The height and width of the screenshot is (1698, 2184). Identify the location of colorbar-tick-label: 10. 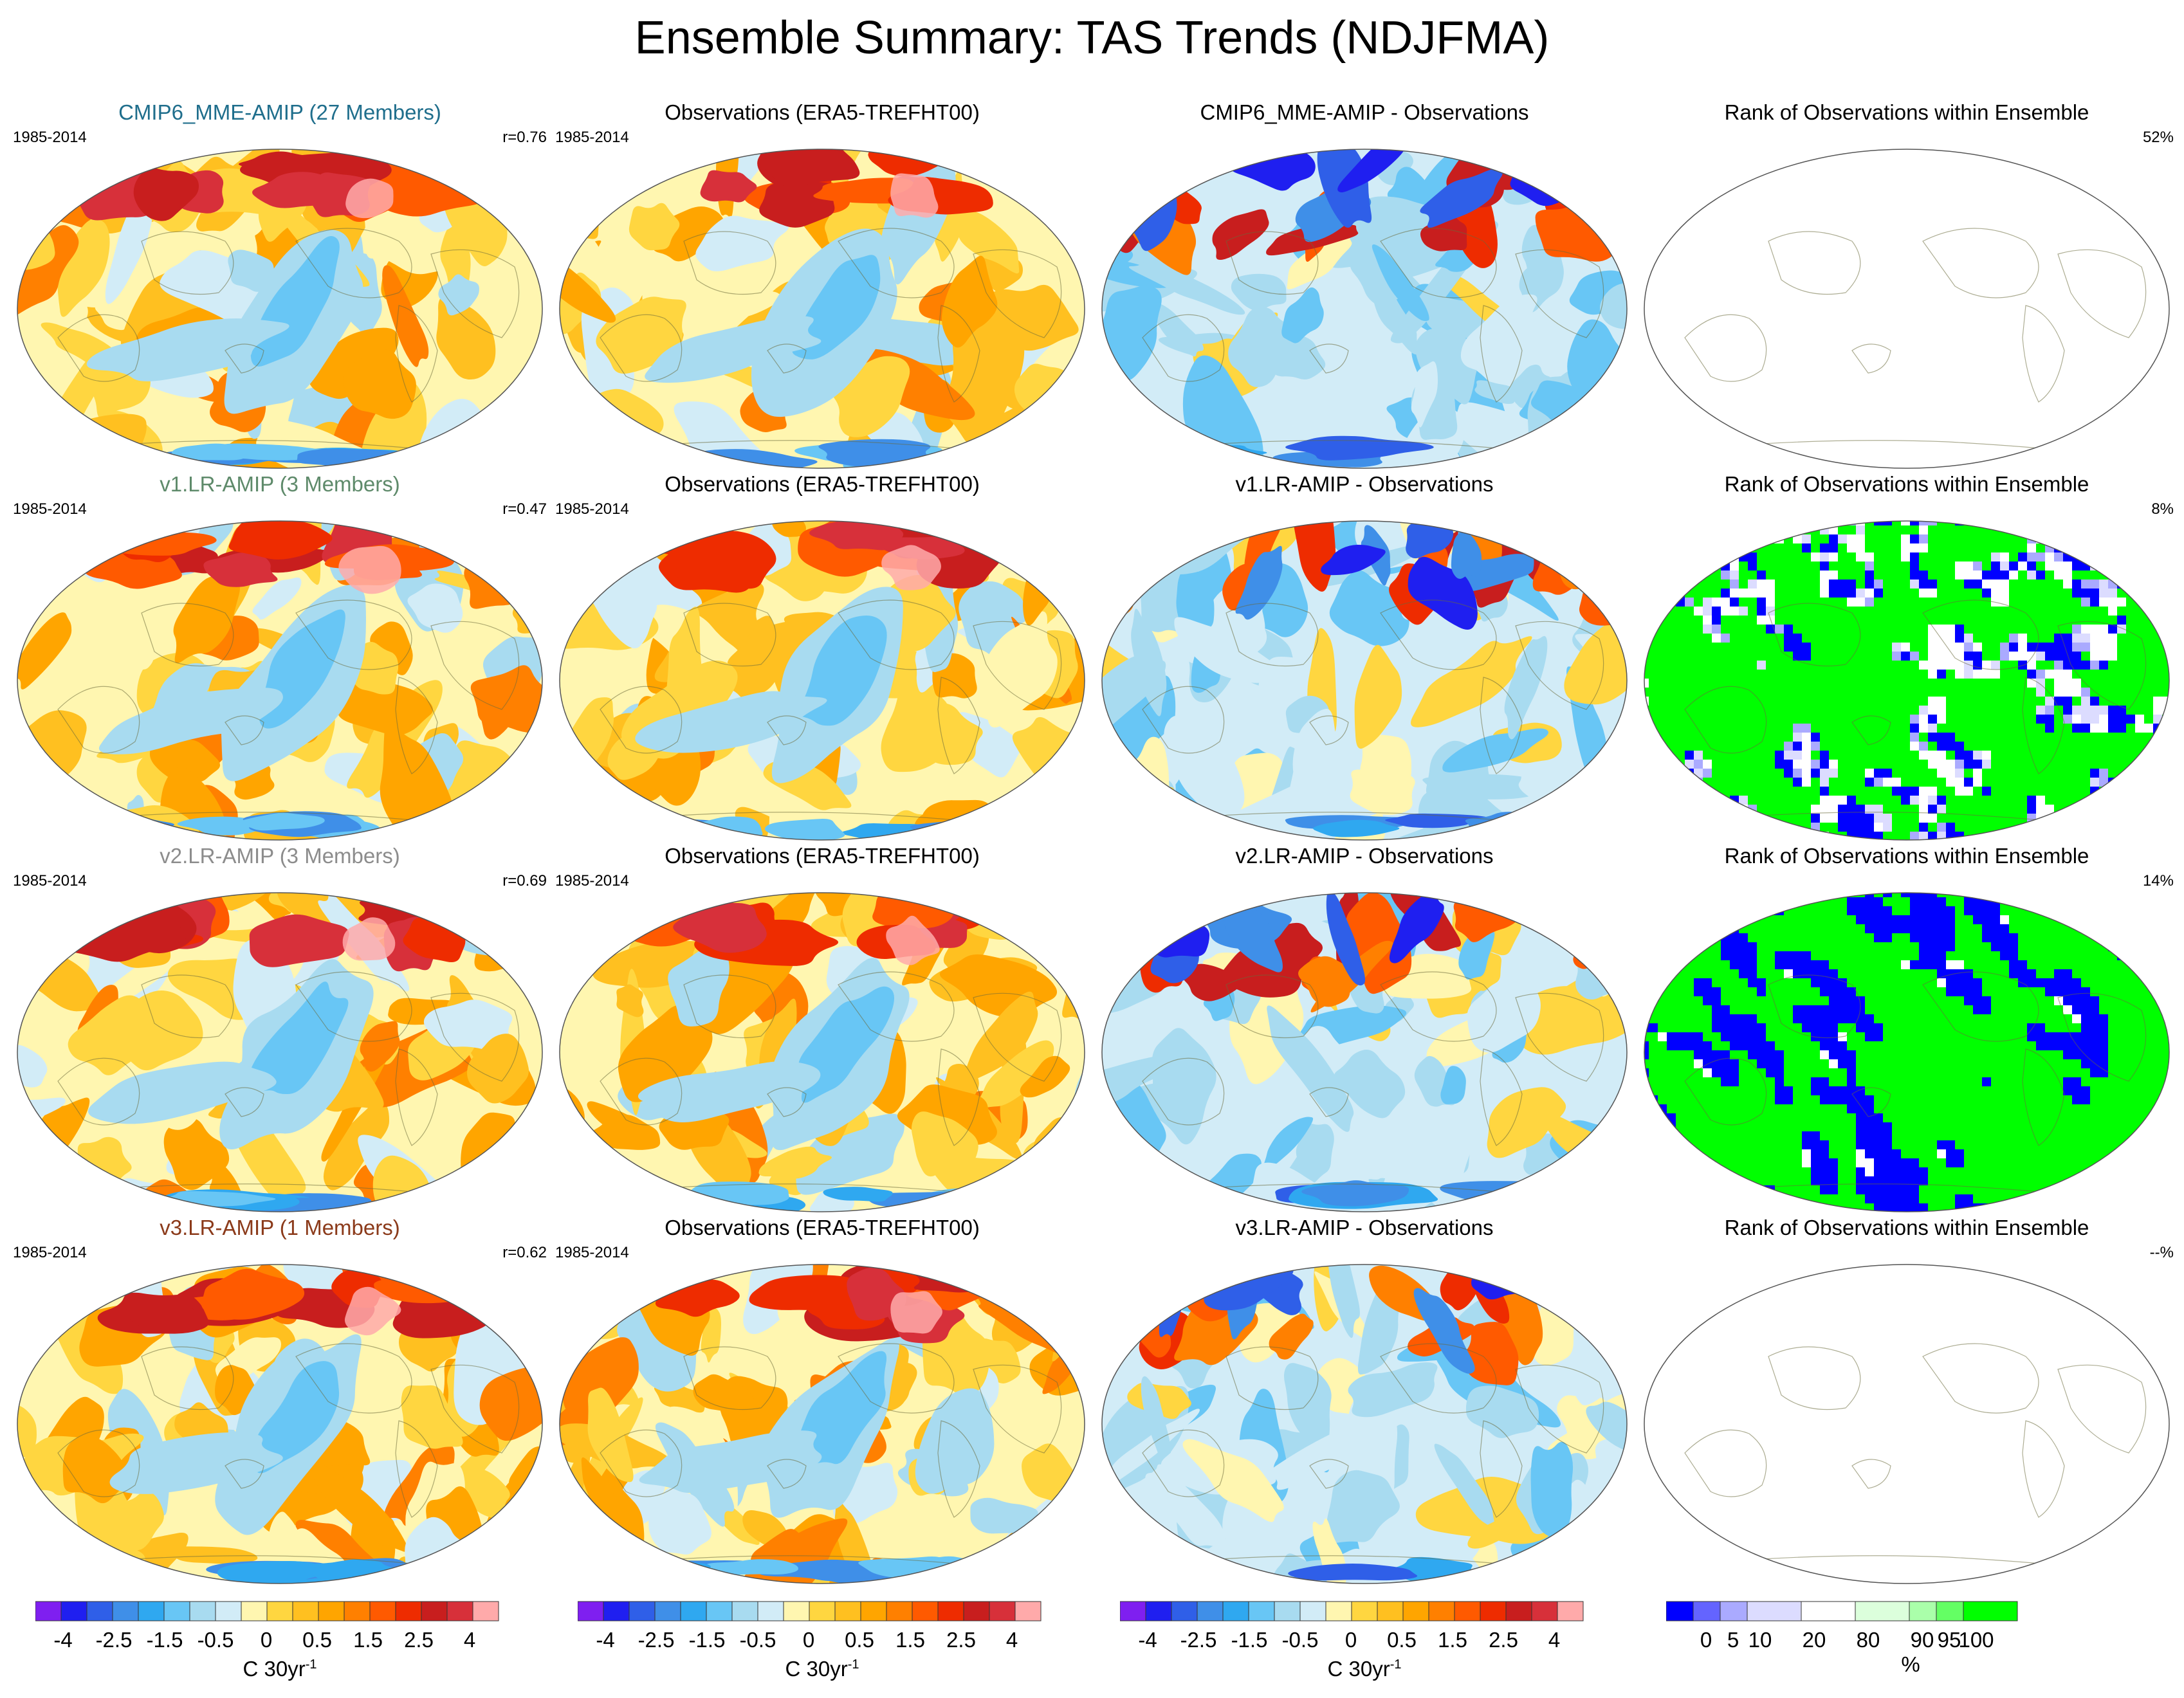
(1760, 1640).